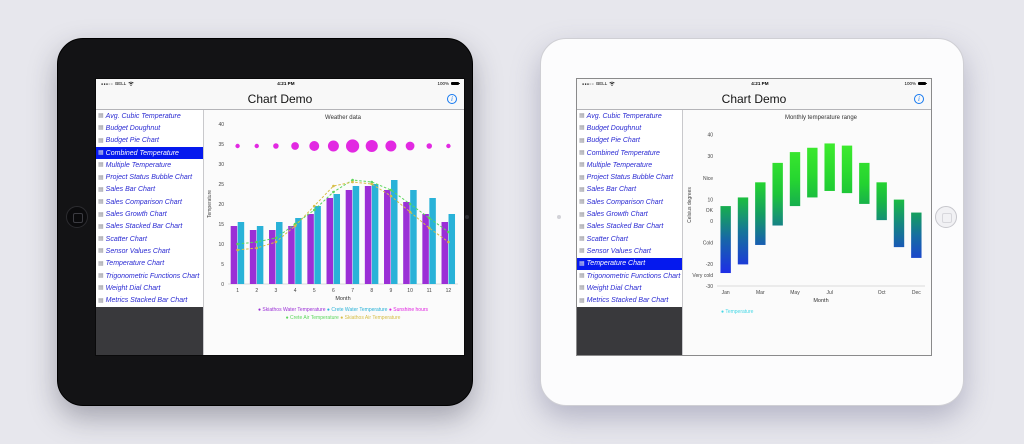  What do you see at coordinates (221, 185) in the screenshot?
I see `svg-text: 25` at bounding box center [221, 185].